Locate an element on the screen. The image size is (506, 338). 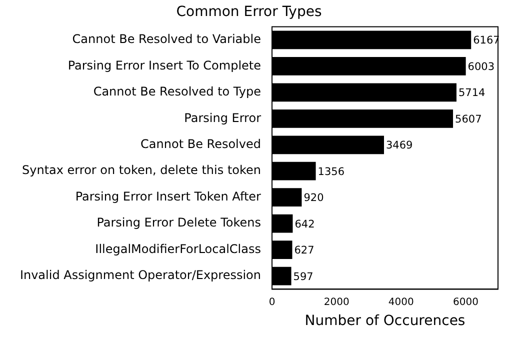
x-tick-label: 6000 is located at coordinates (465, 302).